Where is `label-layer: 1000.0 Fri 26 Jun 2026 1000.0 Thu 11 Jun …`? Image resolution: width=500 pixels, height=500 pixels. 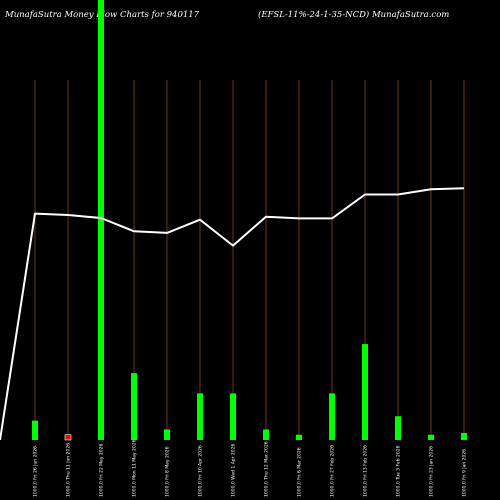 label-layer: 1000.0 Fri 26 Jun 2026 1000.0 Thu 11 Jun … is located at coordinates (250, 468).